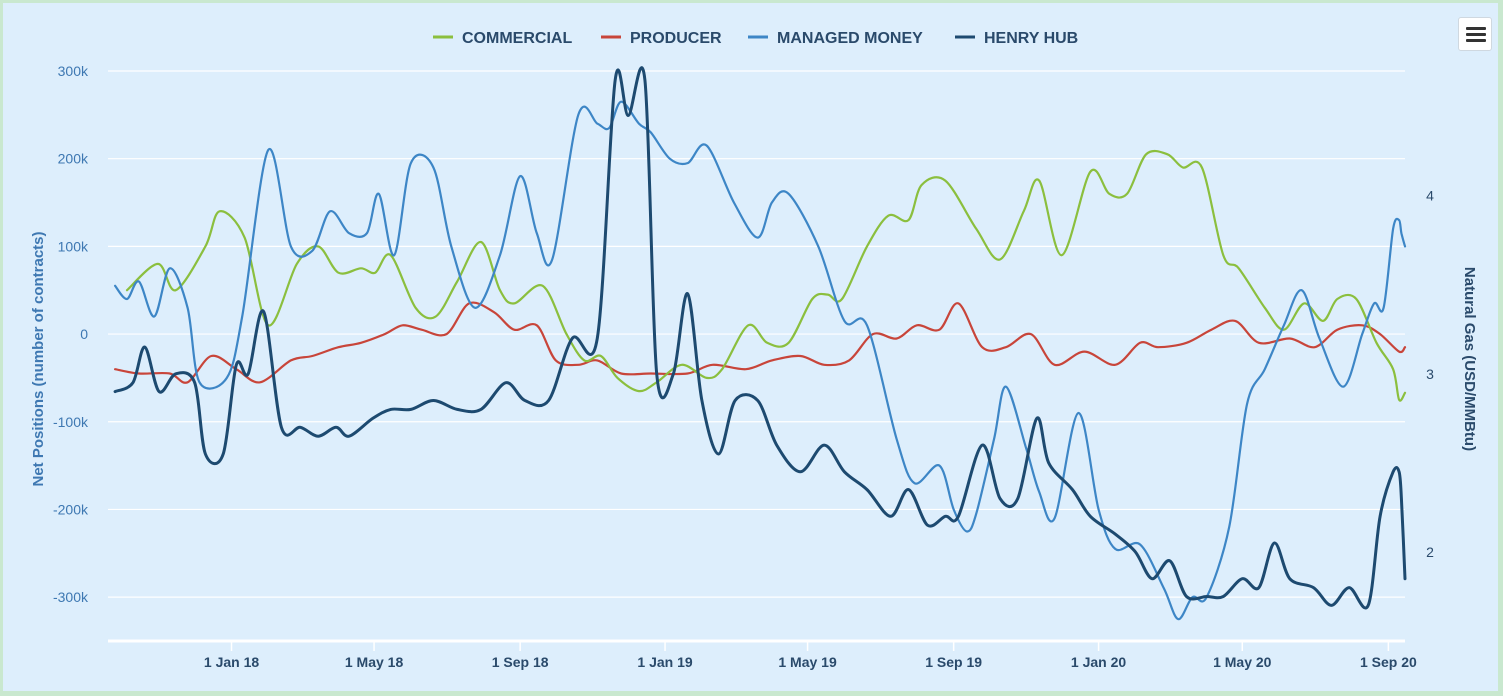  What do you see at coordinates (520, 662) in the screenshot?
I see `x-tick-label: 1 Sep 18` at bounding box center [520, 662].